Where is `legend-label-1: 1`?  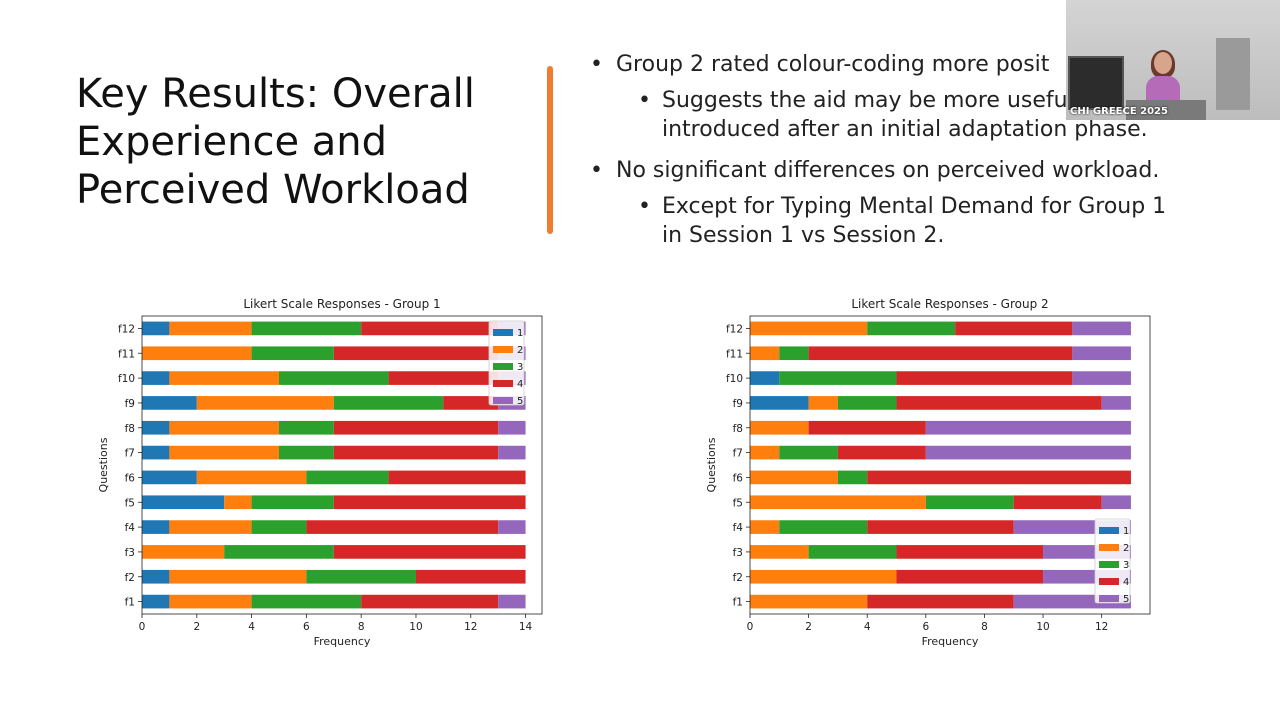 legend-label-1: 1 is located at coordinates (520, 333).